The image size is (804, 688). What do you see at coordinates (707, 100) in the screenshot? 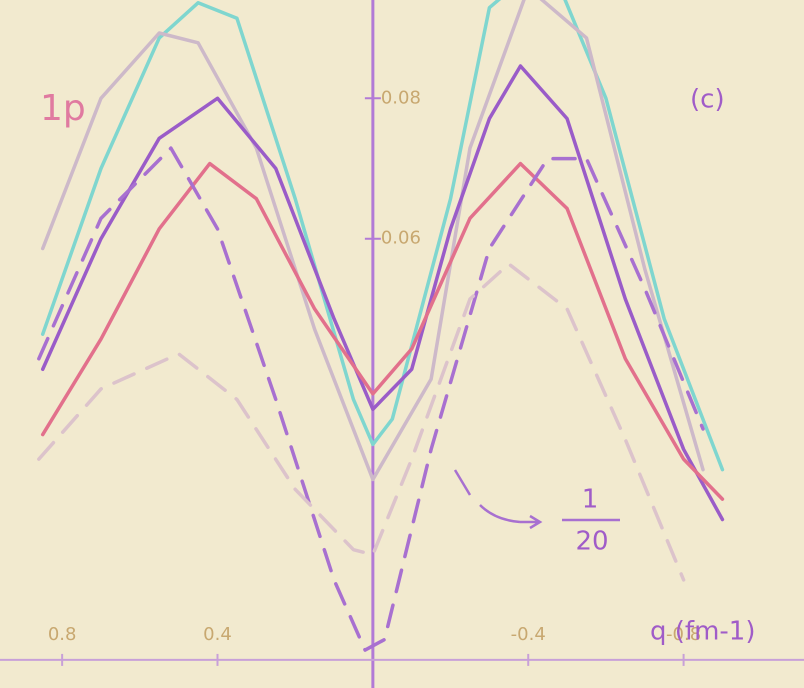
I see `panel-label: (c)` at bounding box center [707, 100].